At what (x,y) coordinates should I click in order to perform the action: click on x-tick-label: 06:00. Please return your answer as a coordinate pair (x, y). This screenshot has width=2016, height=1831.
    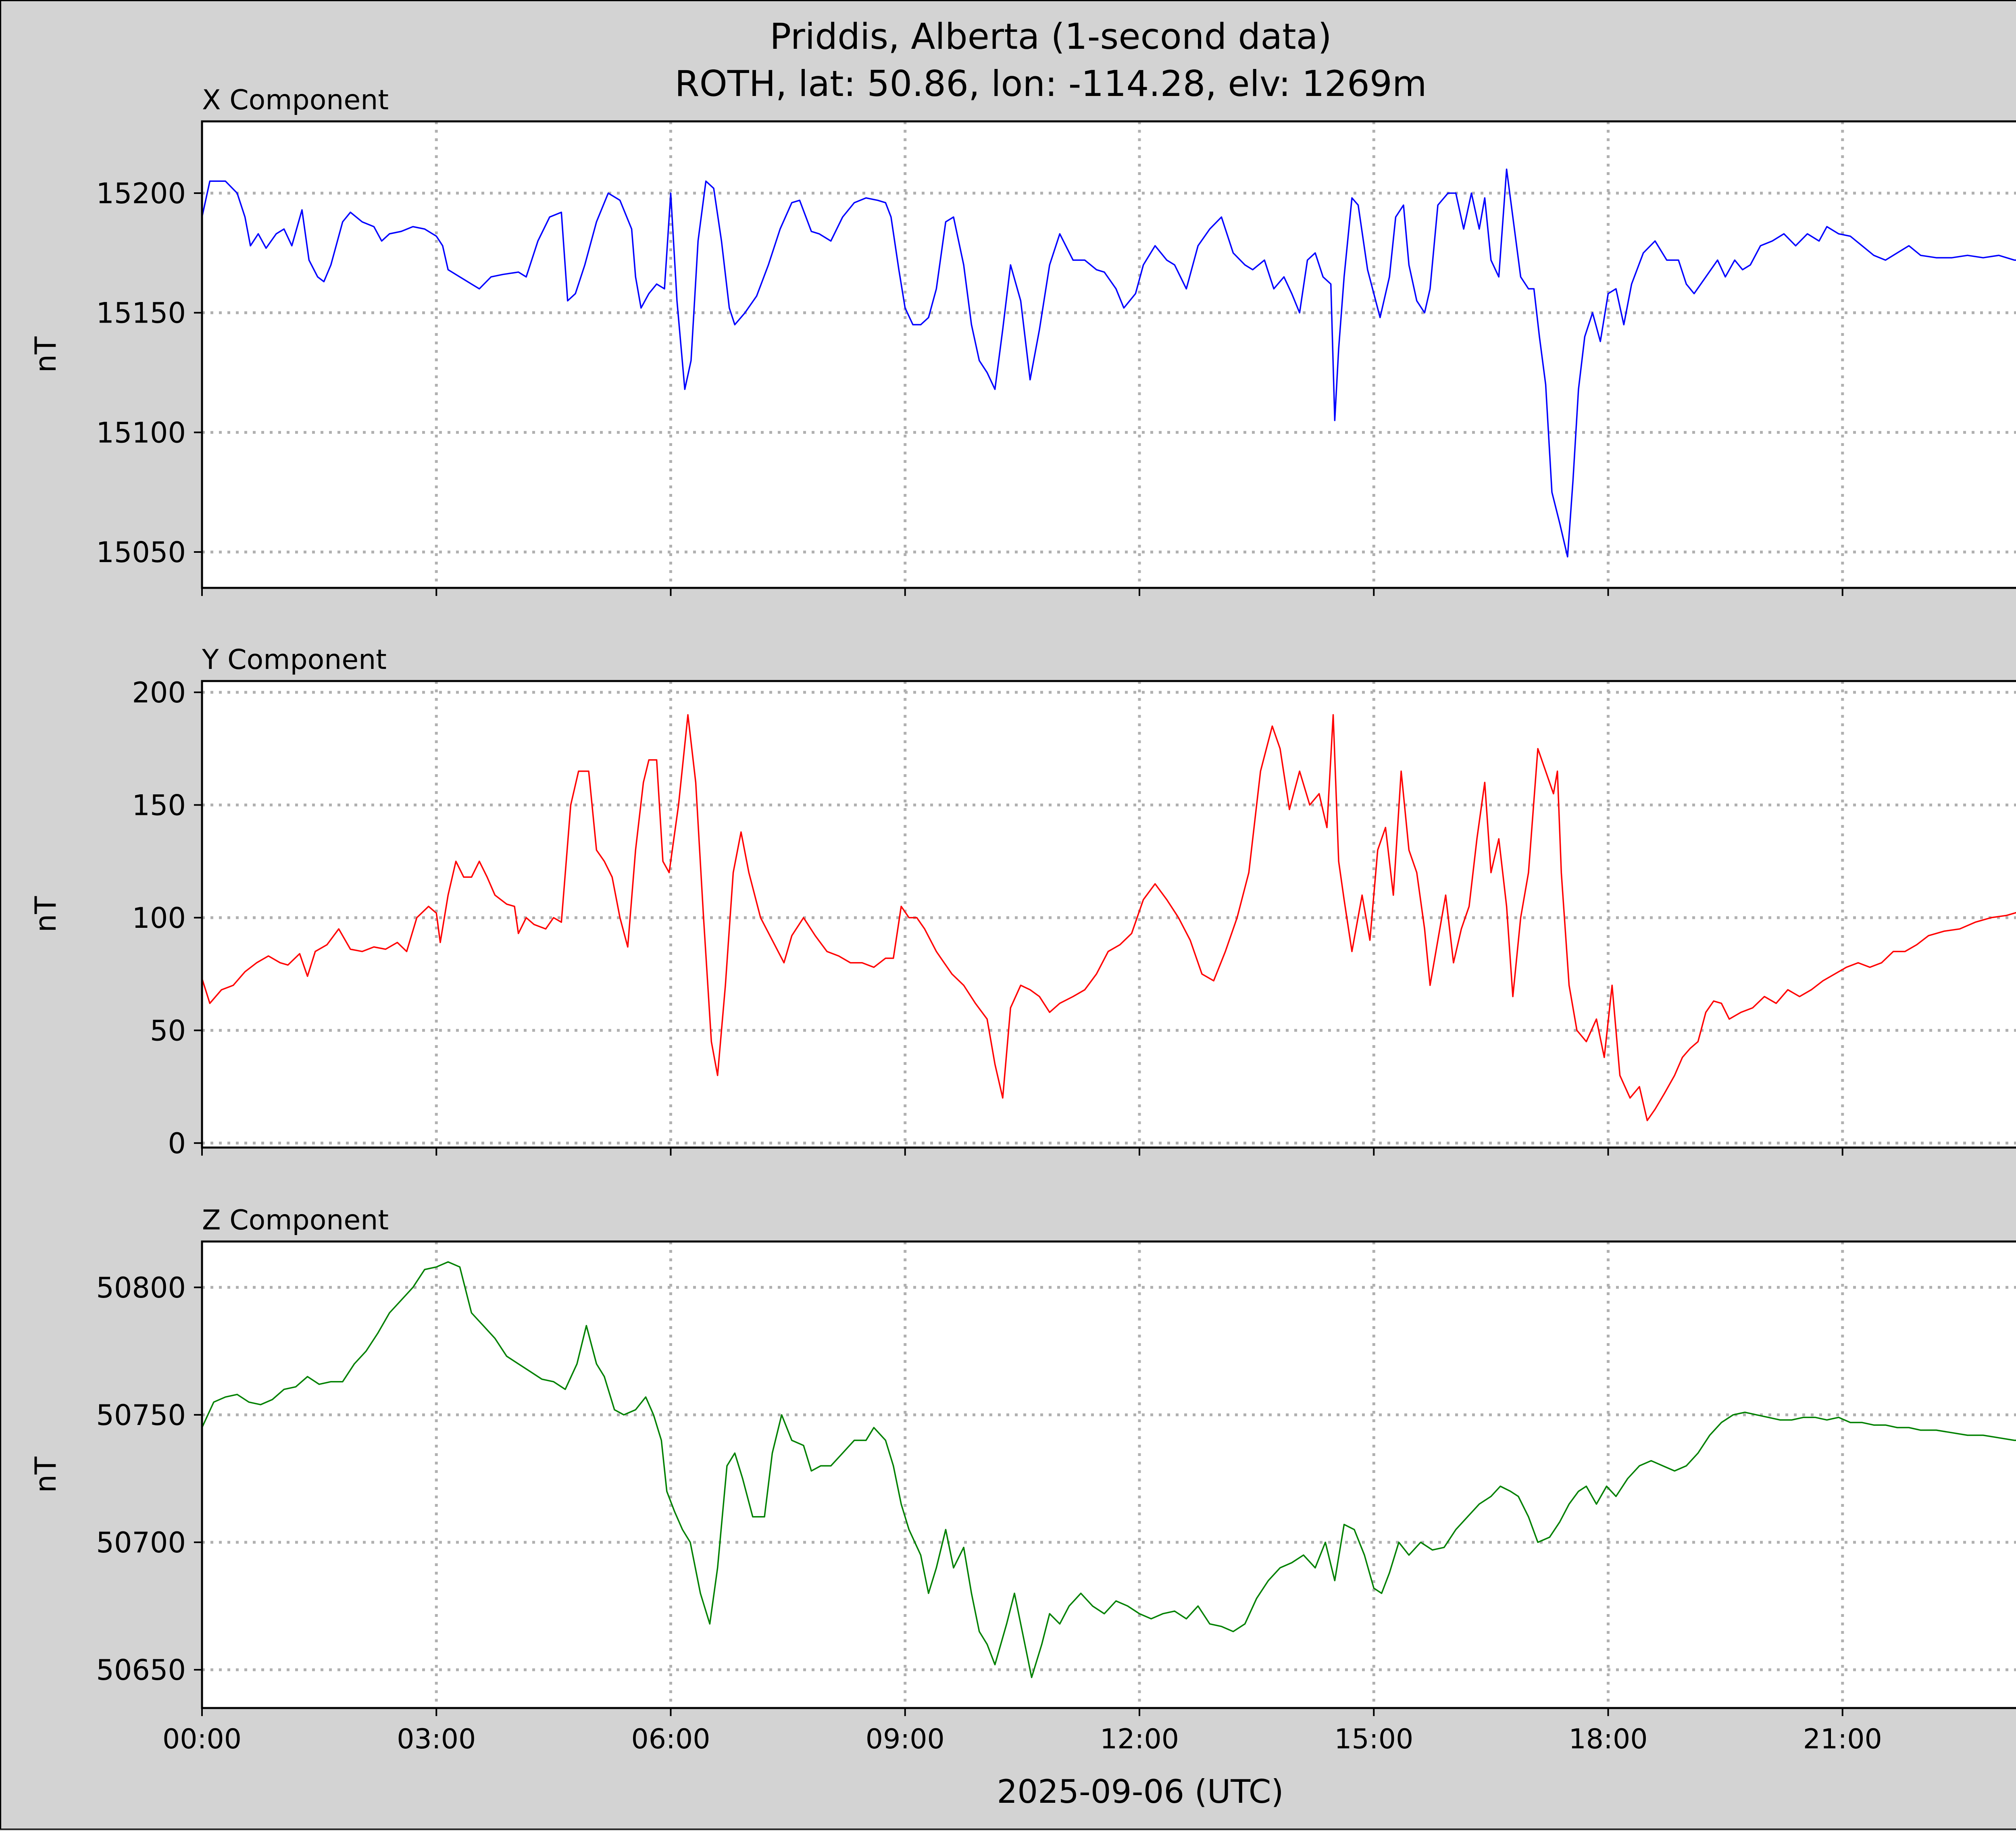
    Looking at the image, I should click on (670, 1739).